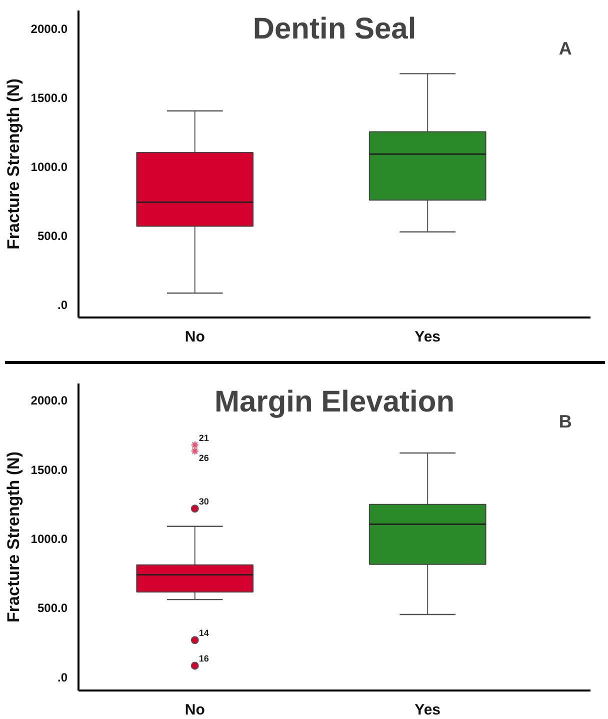  Describe the element at coordinates (203, 633) in the screenshot. I see `annotation: 14` at that location.